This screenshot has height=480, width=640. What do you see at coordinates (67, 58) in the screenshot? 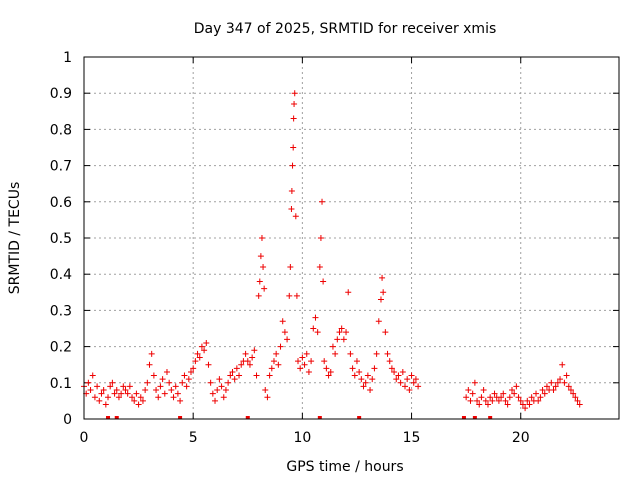
I see `y-tick-label: 1` at bounding box center [67, 58].